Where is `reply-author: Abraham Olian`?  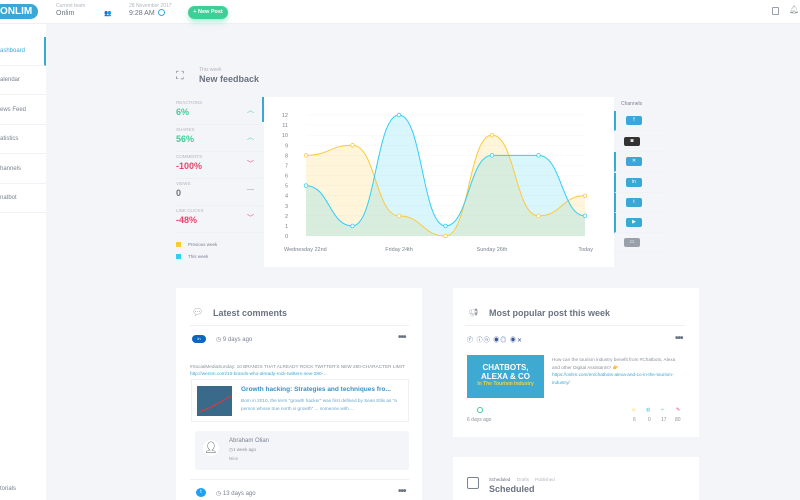
reply-author: Abraham Olian is located at coordinates (249, 441).